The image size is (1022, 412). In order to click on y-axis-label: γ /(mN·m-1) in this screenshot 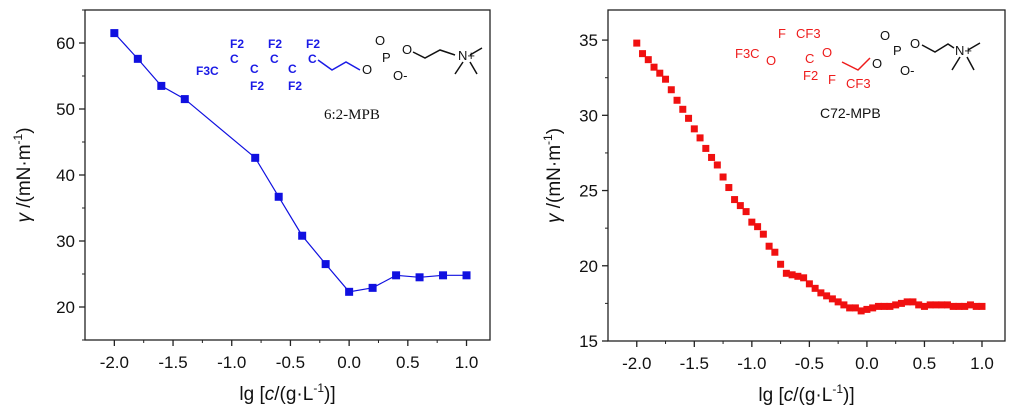, I will do `click(23, 174)`.